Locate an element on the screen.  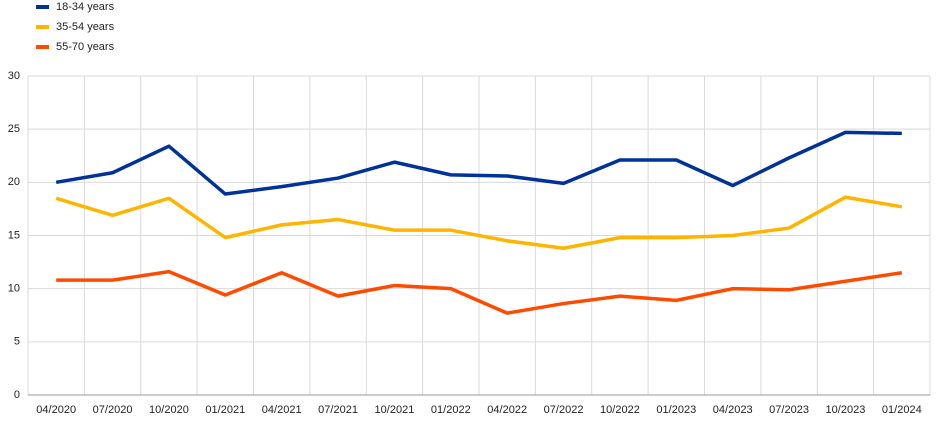
legend-label: 18-34 years is located at coordinates (85, 7).